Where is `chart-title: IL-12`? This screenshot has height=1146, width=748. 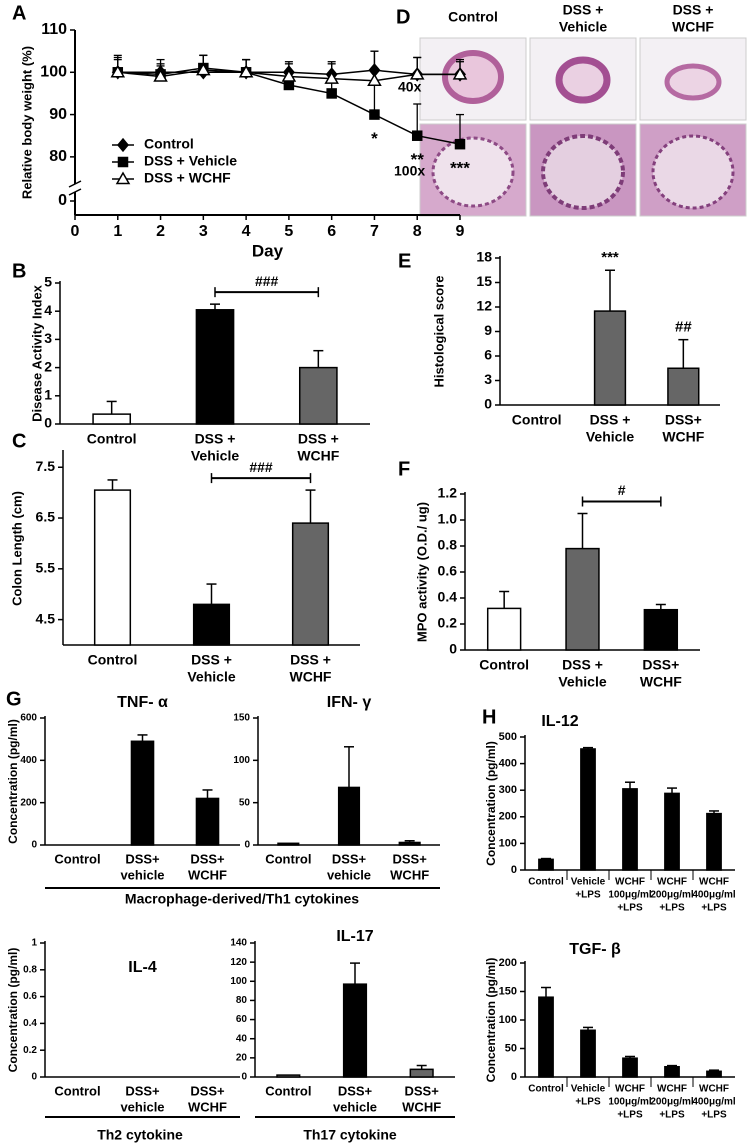
chart-title: IL-12 is located at coordinates (559, 721).